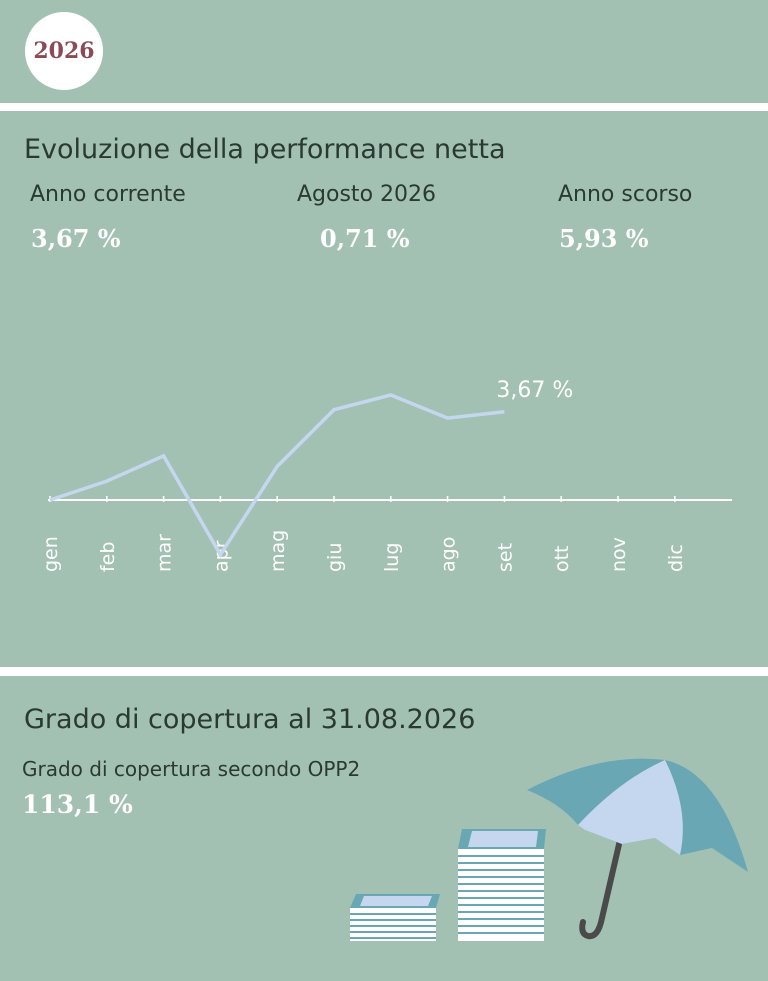  What do you see at coordinates (335, 557) in the screenshot?
I see `x-tick-label: giu` at bounding box center [335, 557].